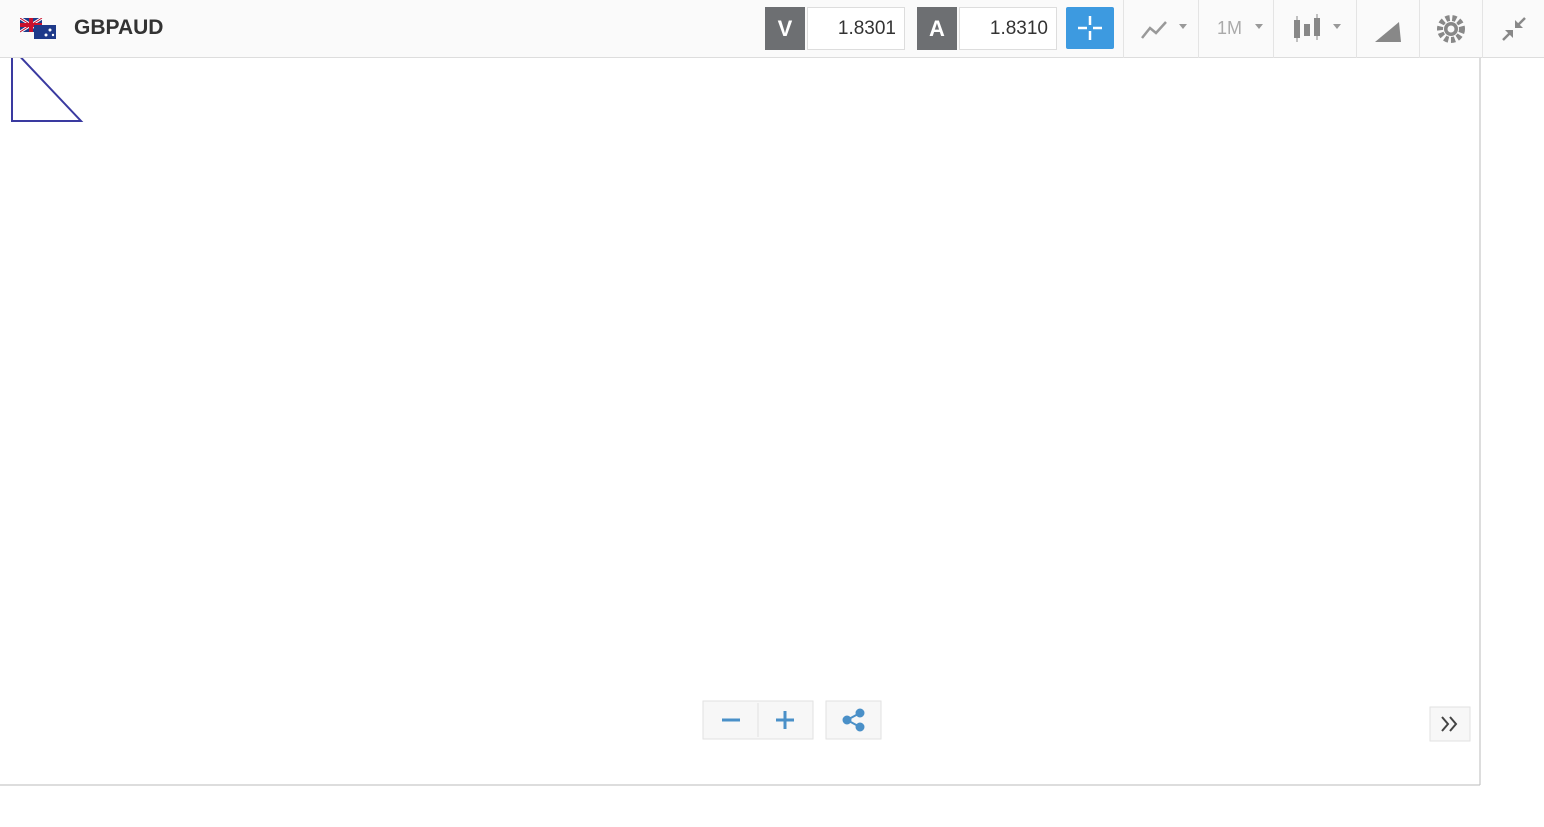 Image resolution: width=1544 pixels, height=827 pixels. What do you see at coordinates (1086, 721) in the screenshot?
I see `zoom-controls` at bounding box center [1086, 721].